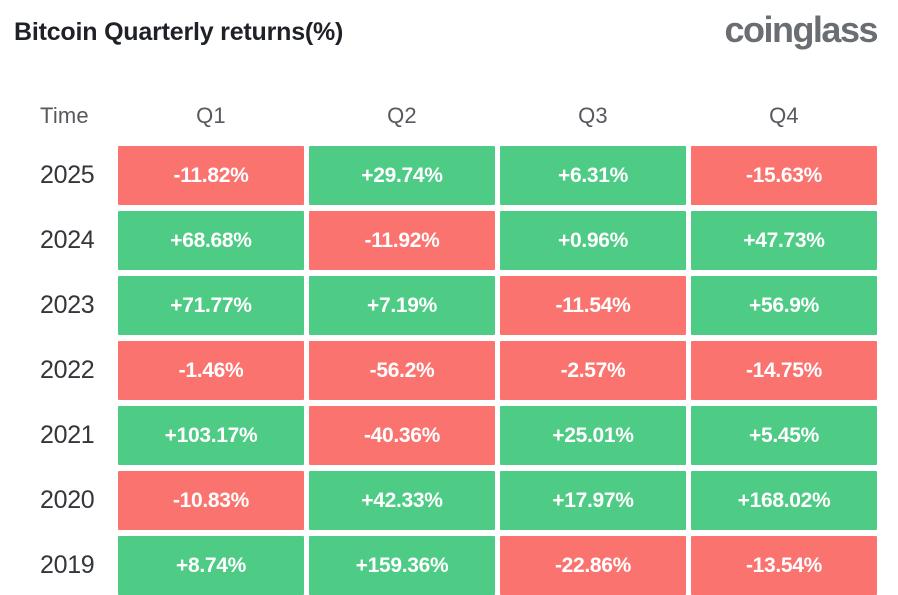 This screenshot has width=898, height=595. Describe the element at coordinates (211, 435) in the screenshot. I see `return-cell: +103.17%` at that location.